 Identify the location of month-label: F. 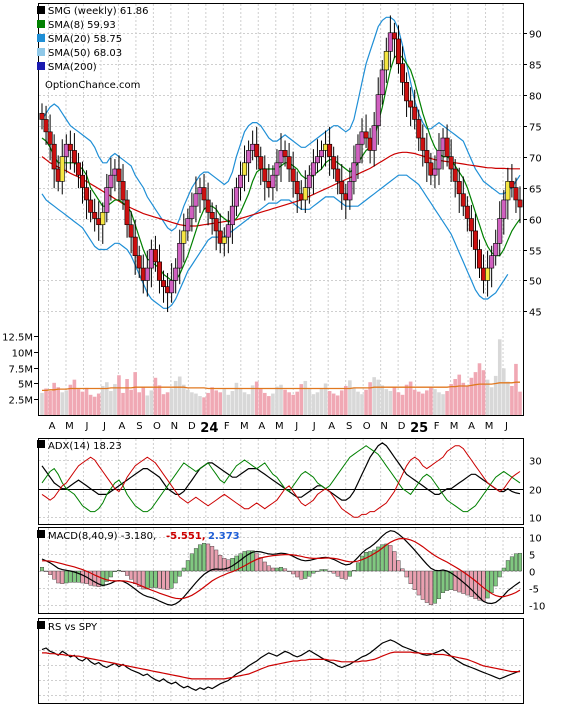
(437, 426).